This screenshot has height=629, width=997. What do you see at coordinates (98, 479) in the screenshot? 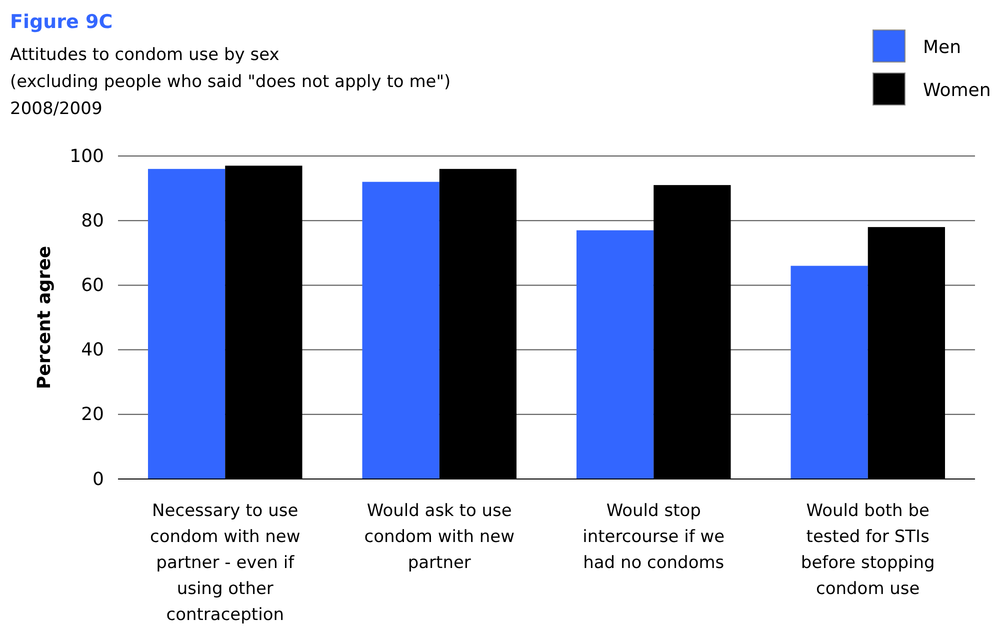
I see `y-tick-label: 0` at bounding box center [98, 479].